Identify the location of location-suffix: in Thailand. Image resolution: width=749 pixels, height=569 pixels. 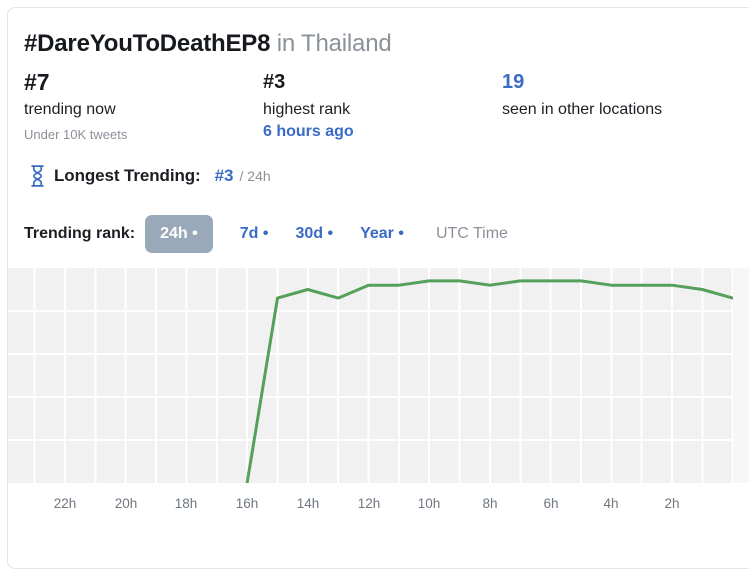
(334, 43).